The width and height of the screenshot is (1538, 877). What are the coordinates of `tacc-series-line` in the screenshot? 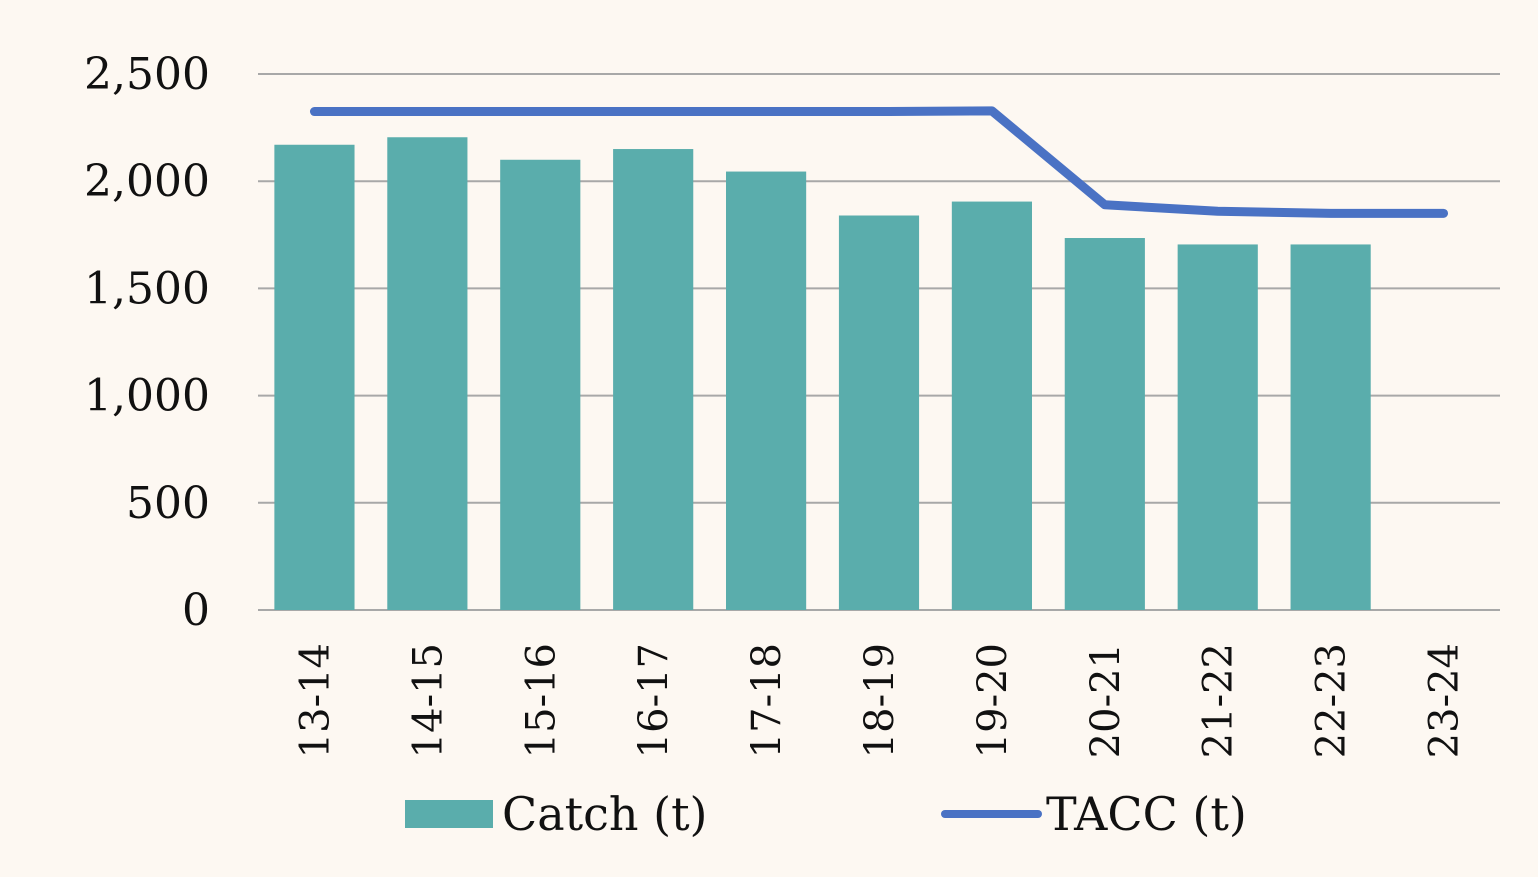 It's located at (879, 162).